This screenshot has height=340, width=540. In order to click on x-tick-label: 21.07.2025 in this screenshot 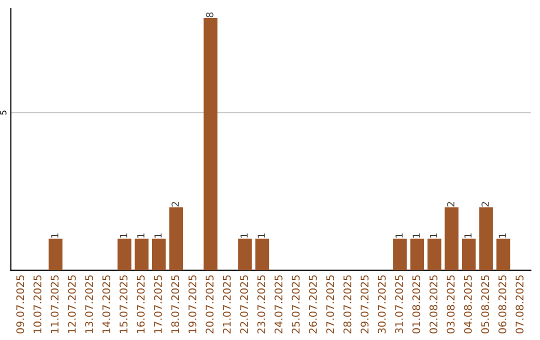, I will do `click(226, 304)`.